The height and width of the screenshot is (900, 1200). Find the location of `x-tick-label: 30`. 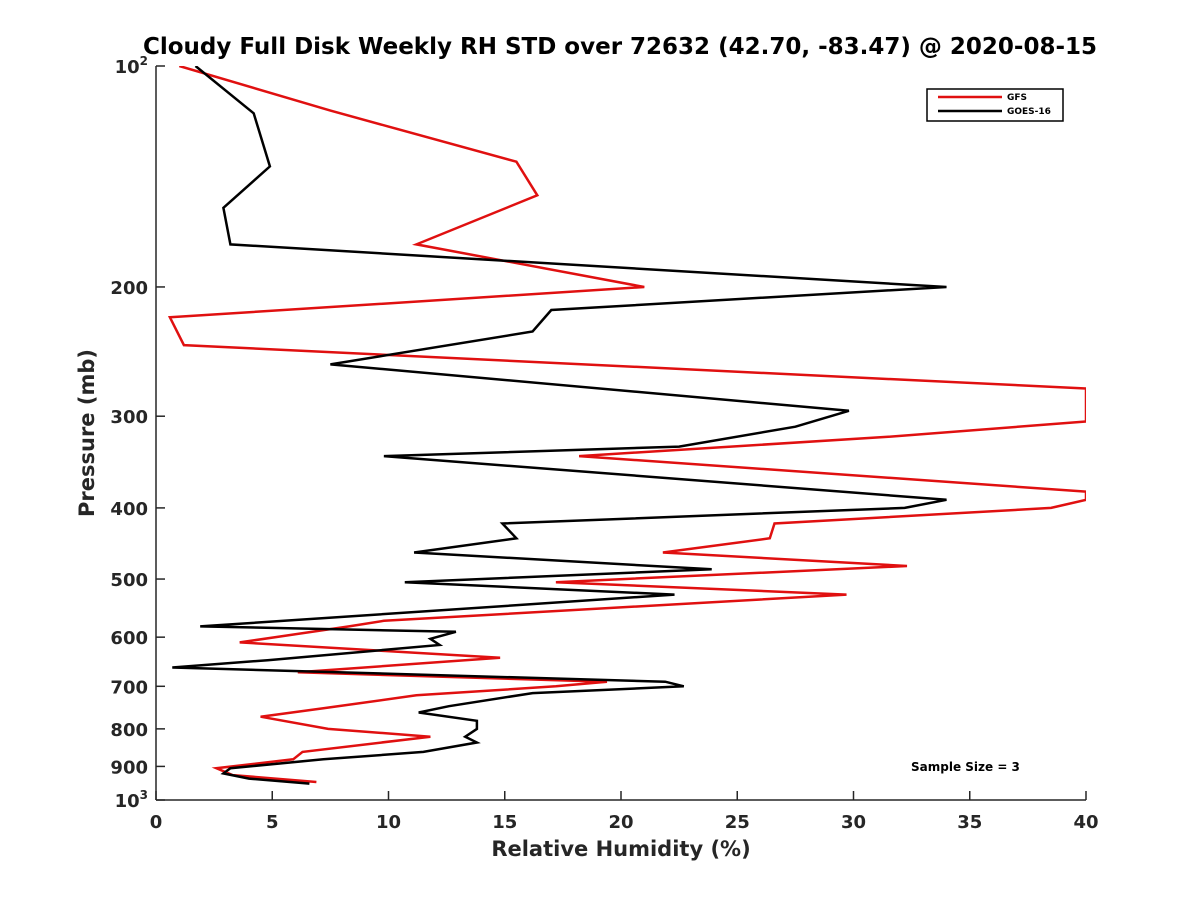

x-tick-label: 30 is located at coordinates (853, 822).